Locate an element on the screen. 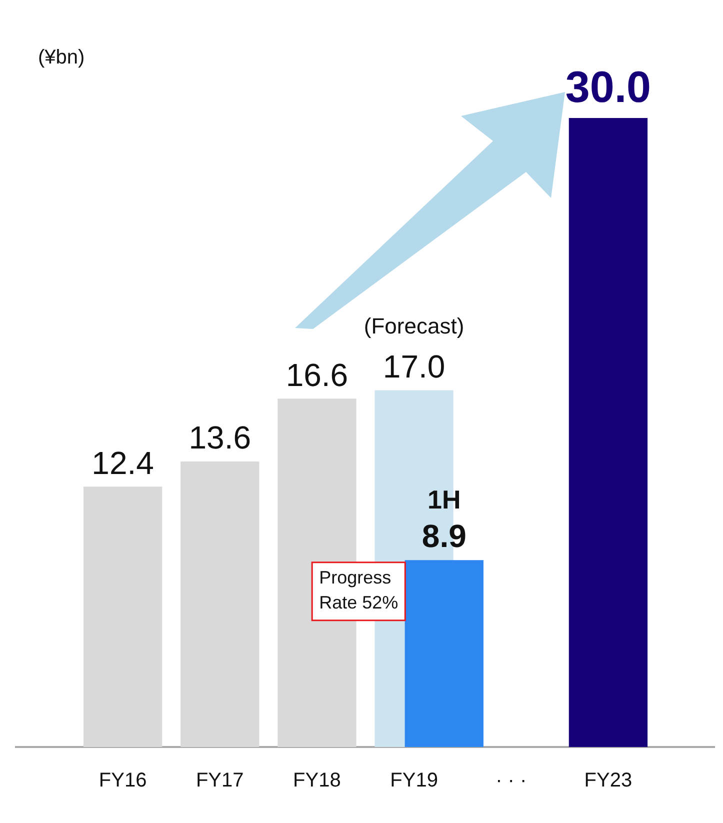  annotation: (Forecast) is located at coordinates (414, 326).